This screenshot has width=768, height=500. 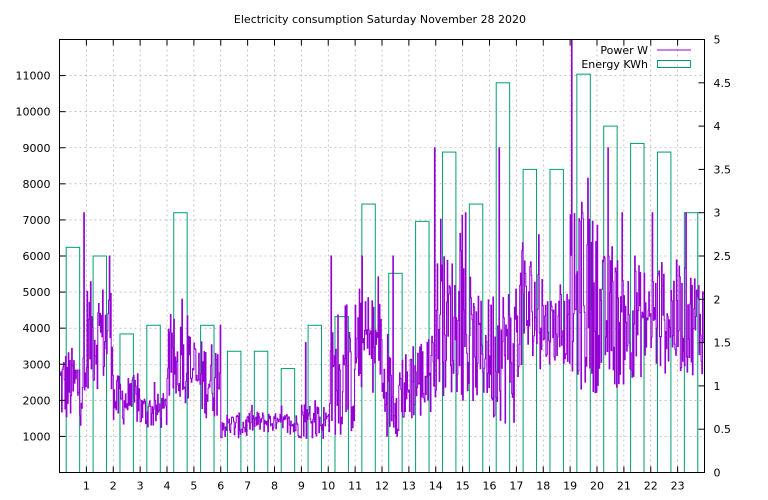 What do you see at coordinates (723, 343) in the screenshot?
I see `y-right-tick-label: 1.5` at bounding box center [723, 343].